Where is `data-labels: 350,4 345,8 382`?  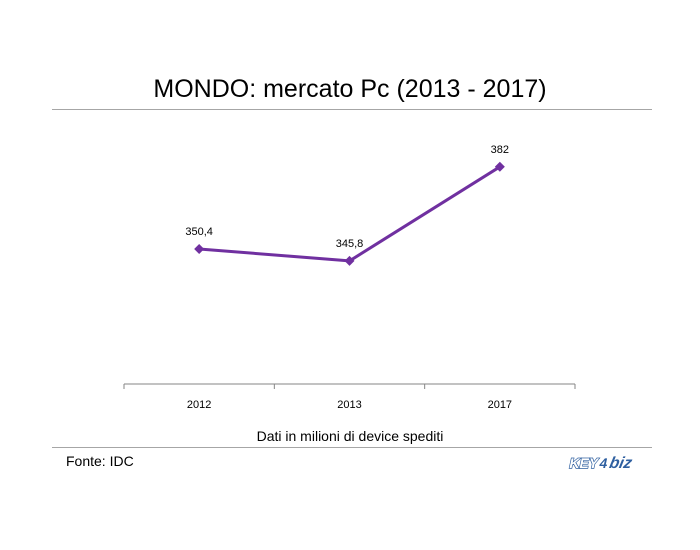 data-labels: 350,4 345,8 382 is located at coordinates (347, 197).